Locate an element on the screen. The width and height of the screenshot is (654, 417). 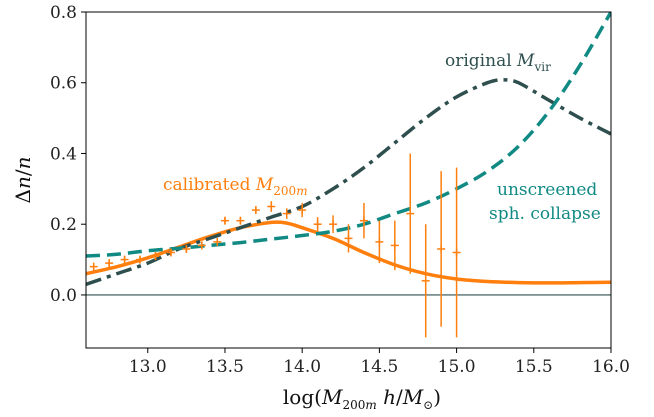
x-tick-label: 15.5 is located at coordinates (534, 367).